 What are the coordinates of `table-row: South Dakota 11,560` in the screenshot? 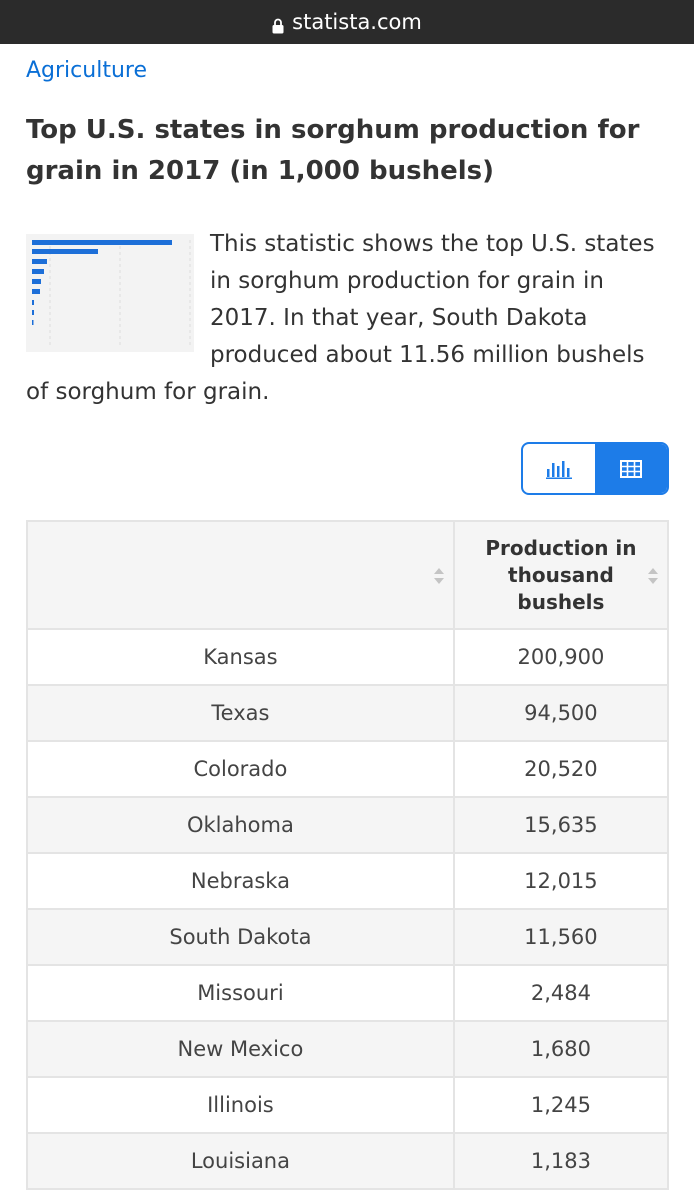 It's located at (348, 937).